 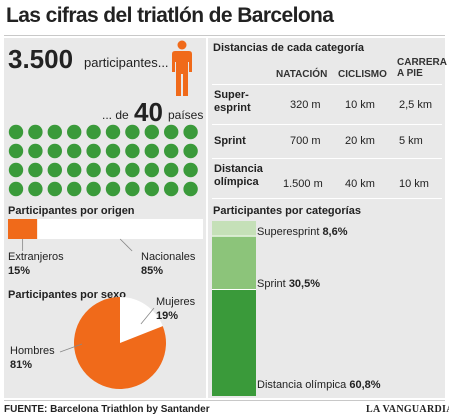 I want to click on category-value-sprint: 30,5%, so click(x=304, y=284).